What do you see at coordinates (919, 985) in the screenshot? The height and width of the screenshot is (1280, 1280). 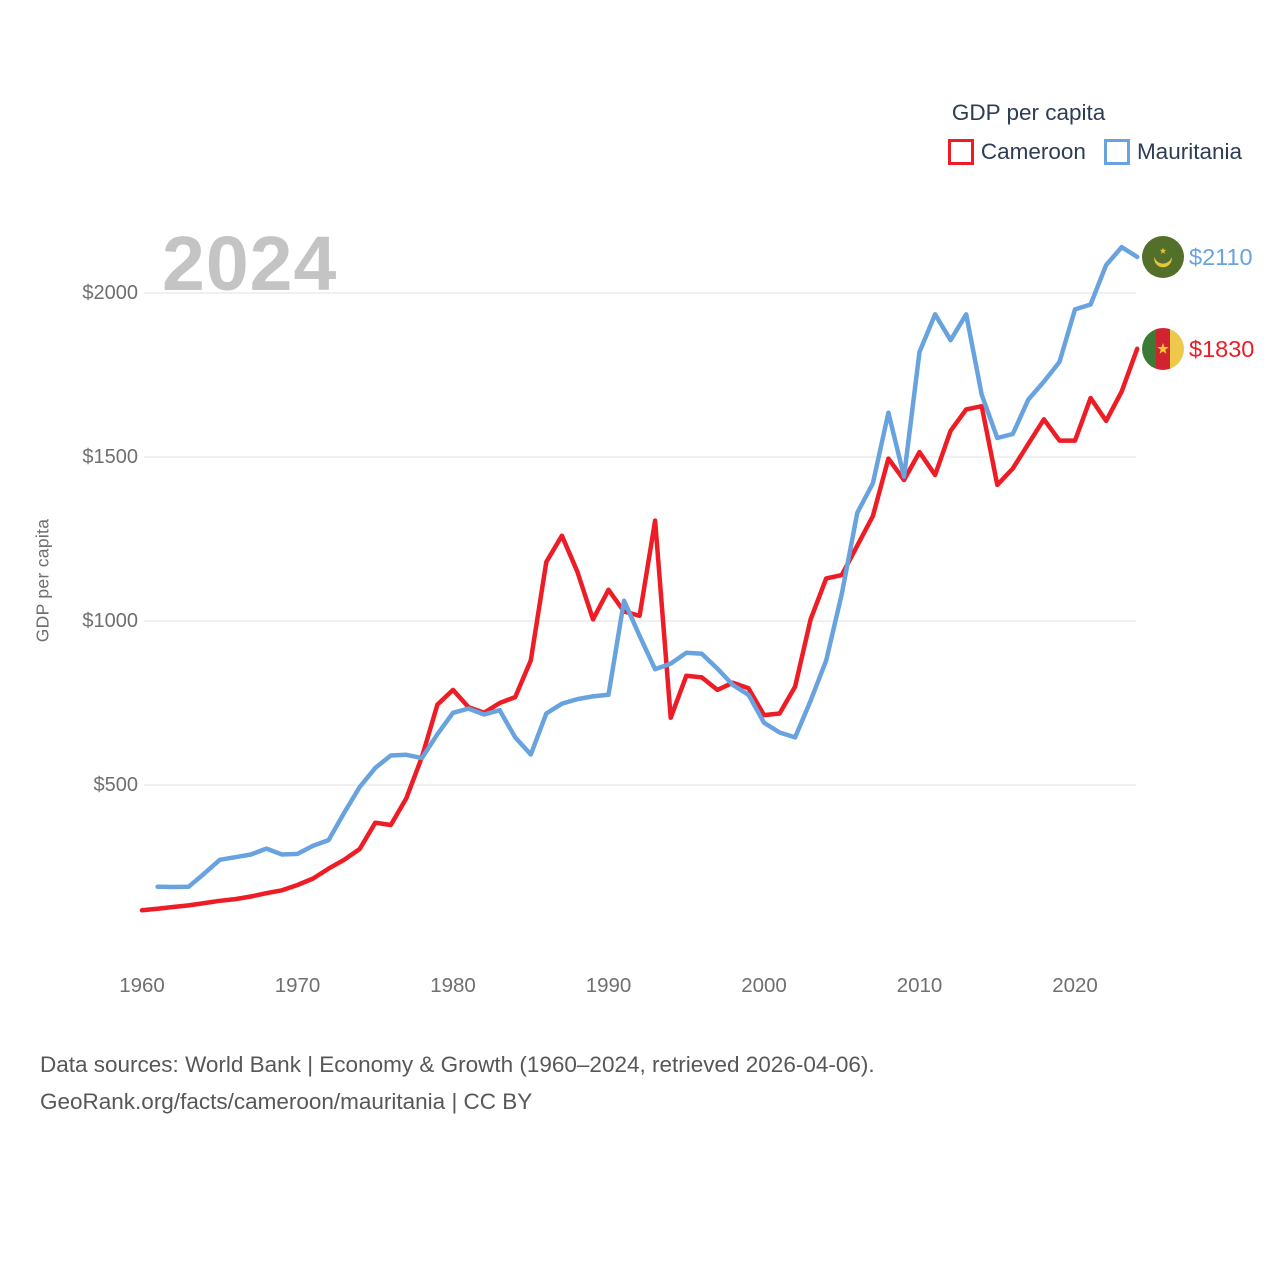 I see `x-tick: 2010` at bounding box center [919, 985].